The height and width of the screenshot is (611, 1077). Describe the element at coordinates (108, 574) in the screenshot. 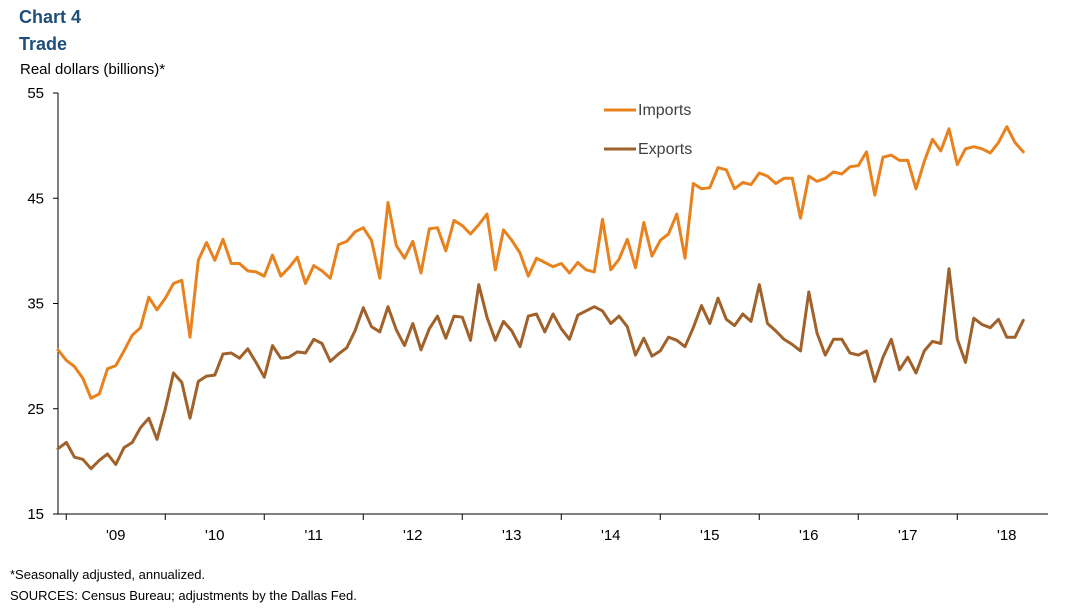

I see `footnote: *Seasonally adjusted, annualized.` at that location.